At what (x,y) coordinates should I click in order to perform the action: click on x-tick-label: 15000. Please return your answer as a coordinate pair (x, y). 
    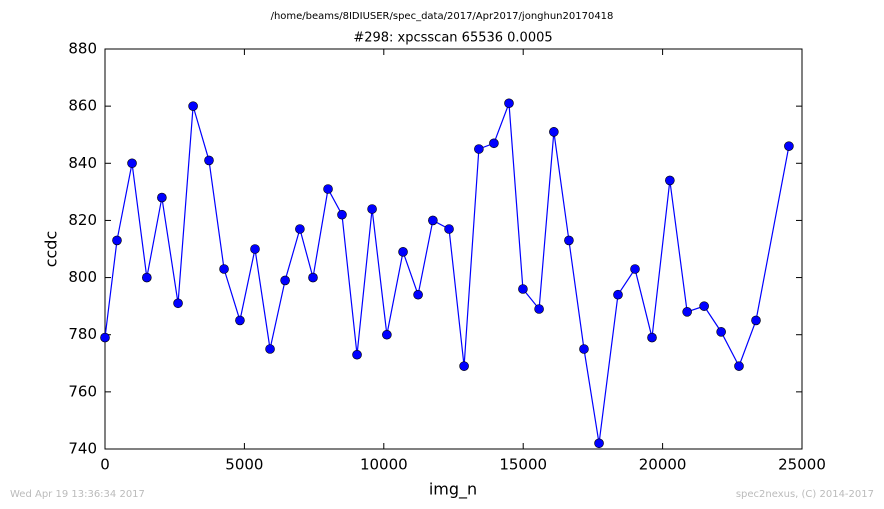
    Looking at the image, I should click on (523, 465).